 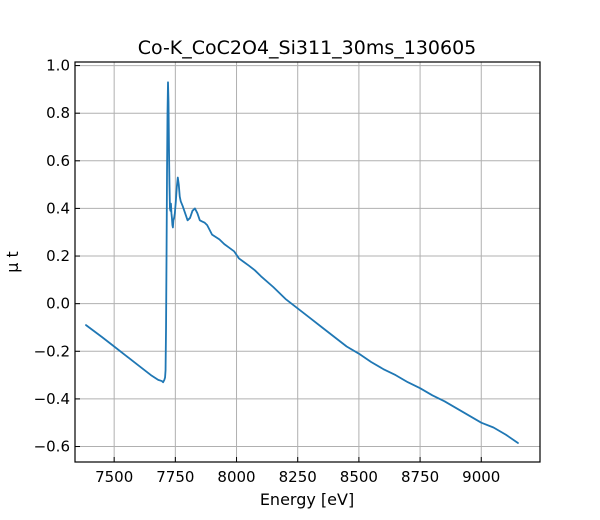 I want to click on y-axis-label: μ t, so click(x=12, y=262).